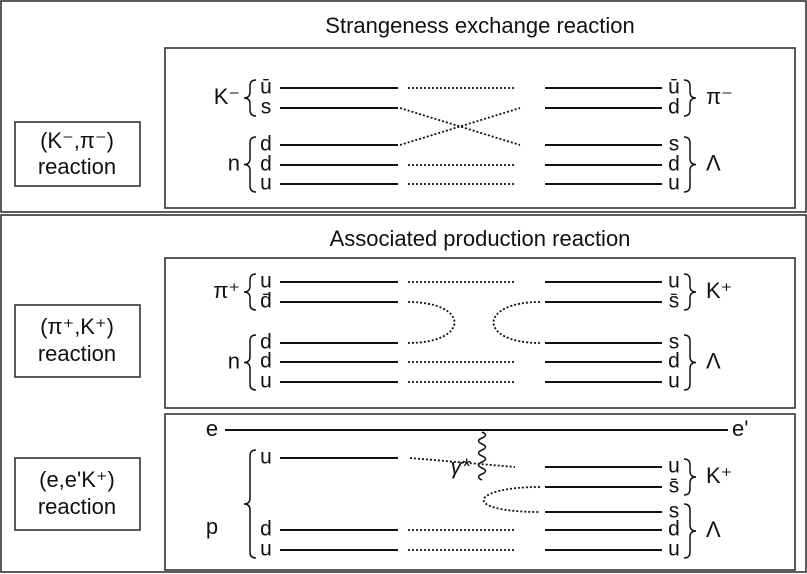 The image size is (807, 574). Describe the element at coordinates (740, 428) in the screenshot. I see `particle-label: e'` at that location.